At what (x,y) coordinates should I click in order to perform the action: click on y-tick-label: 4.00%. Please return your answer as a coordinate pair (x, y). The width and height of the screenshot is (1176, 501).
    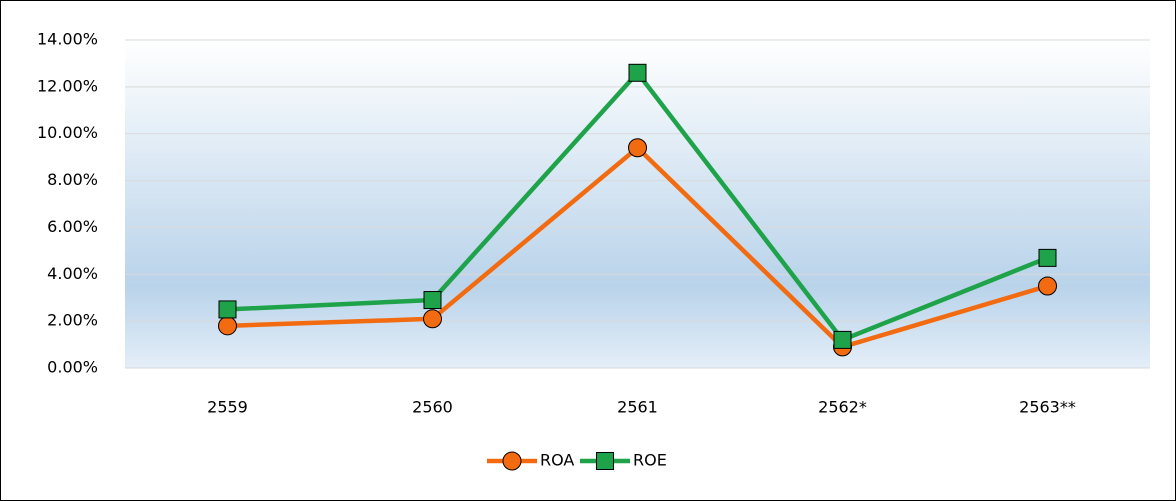
    Looking at the image, I should click on (72, 273).